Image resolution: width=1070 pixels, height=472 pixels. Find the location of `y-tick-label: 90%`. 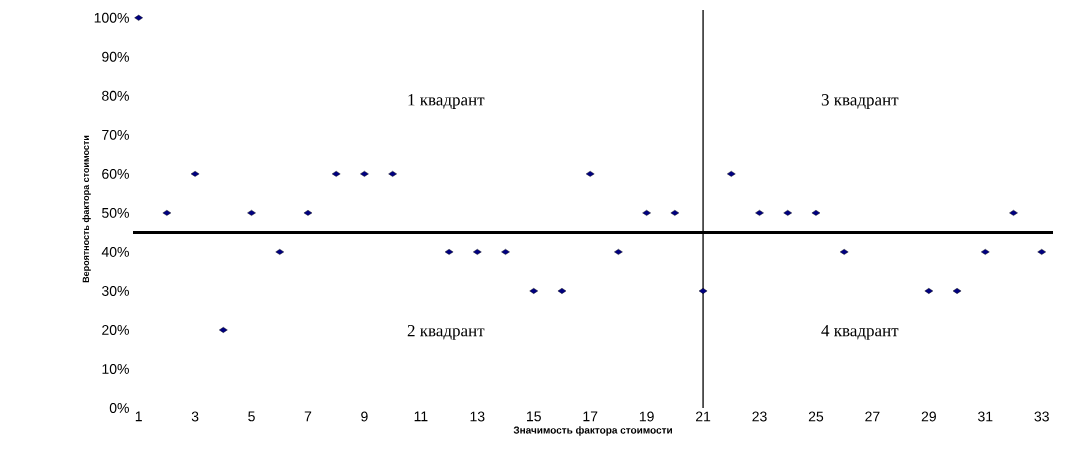

y-tick-label: 90% is located at coordinates (115, 56).